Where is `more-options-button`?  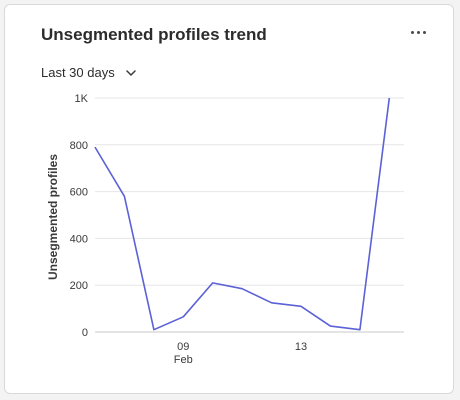
more-options-button is located at coordinates (418, 32).